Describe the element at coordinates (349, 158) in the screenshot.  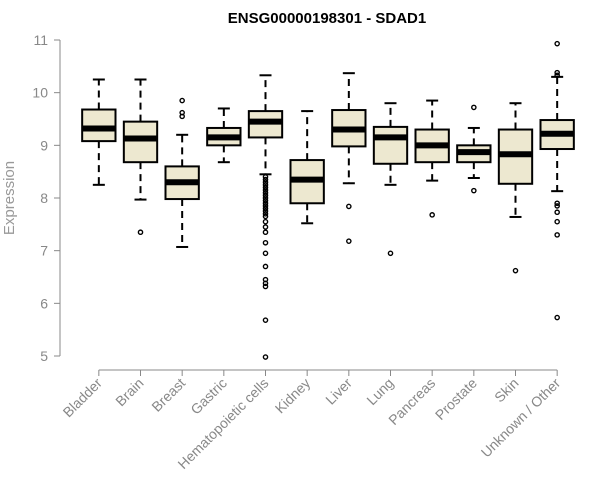
I see `box-liver` at that location.